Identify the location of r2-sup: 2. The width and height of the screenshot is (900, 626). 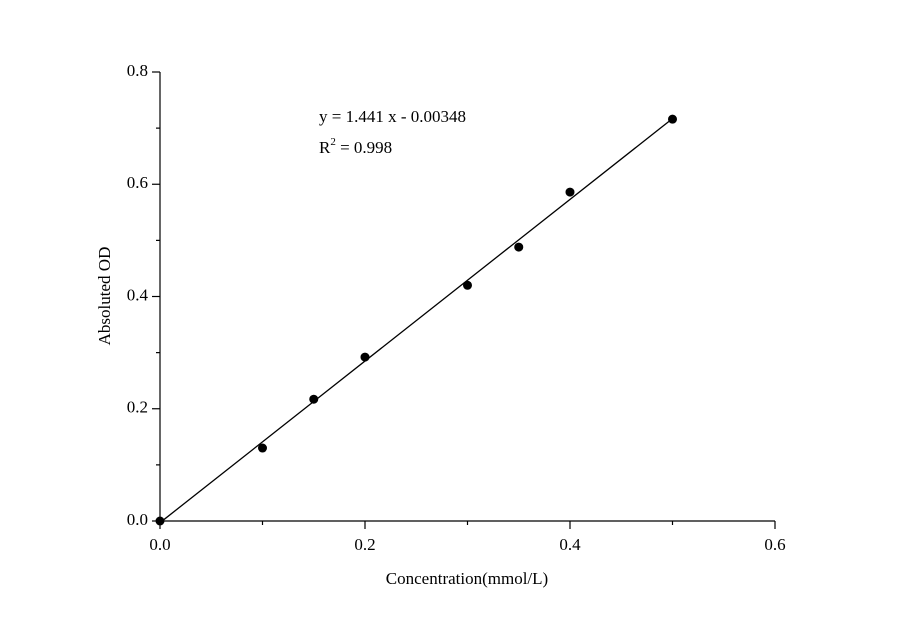
(333, 142).